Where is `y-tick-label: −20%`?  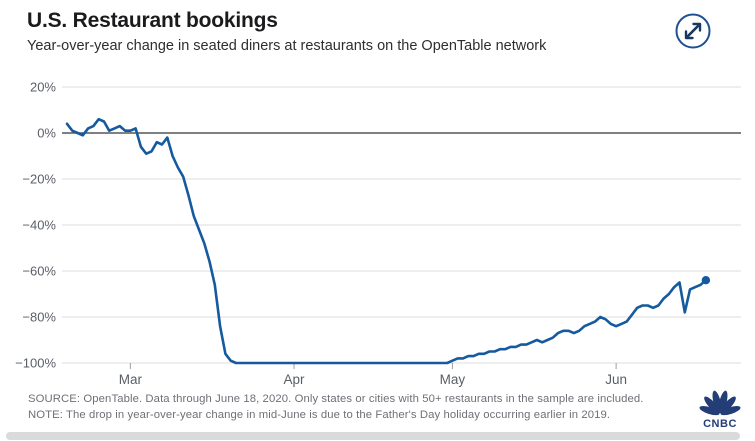
y-tick-label: −20% is located at coordinates (39, 179).